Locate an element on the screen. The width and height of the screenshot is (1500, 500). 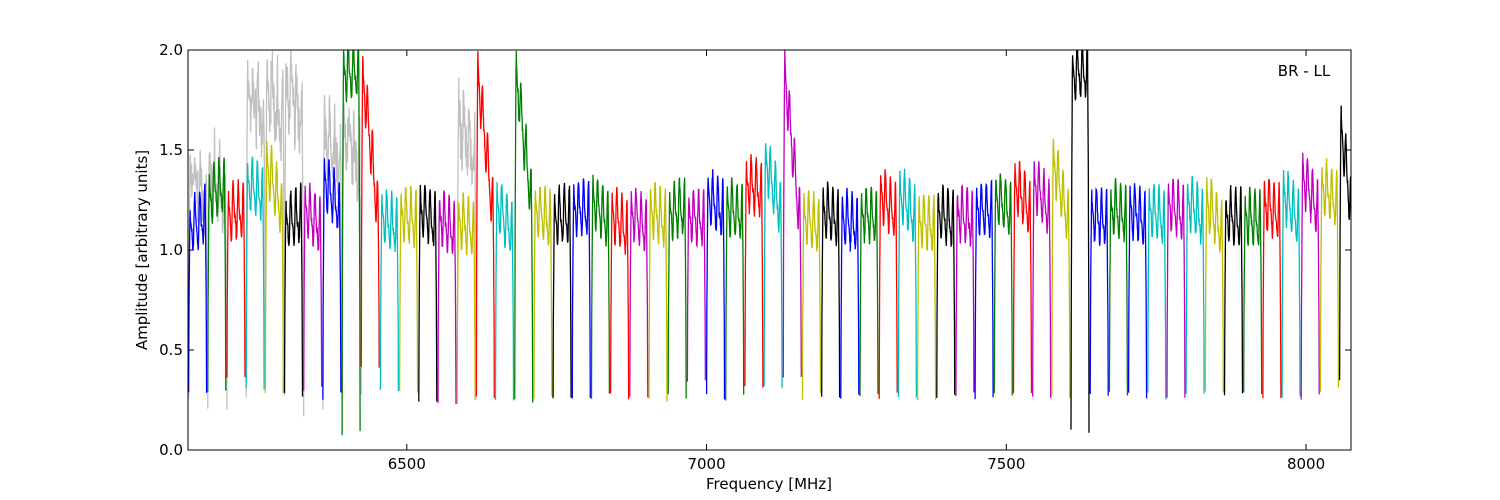
y-tick-label: 1.5 is located at coordinates (171, 150).